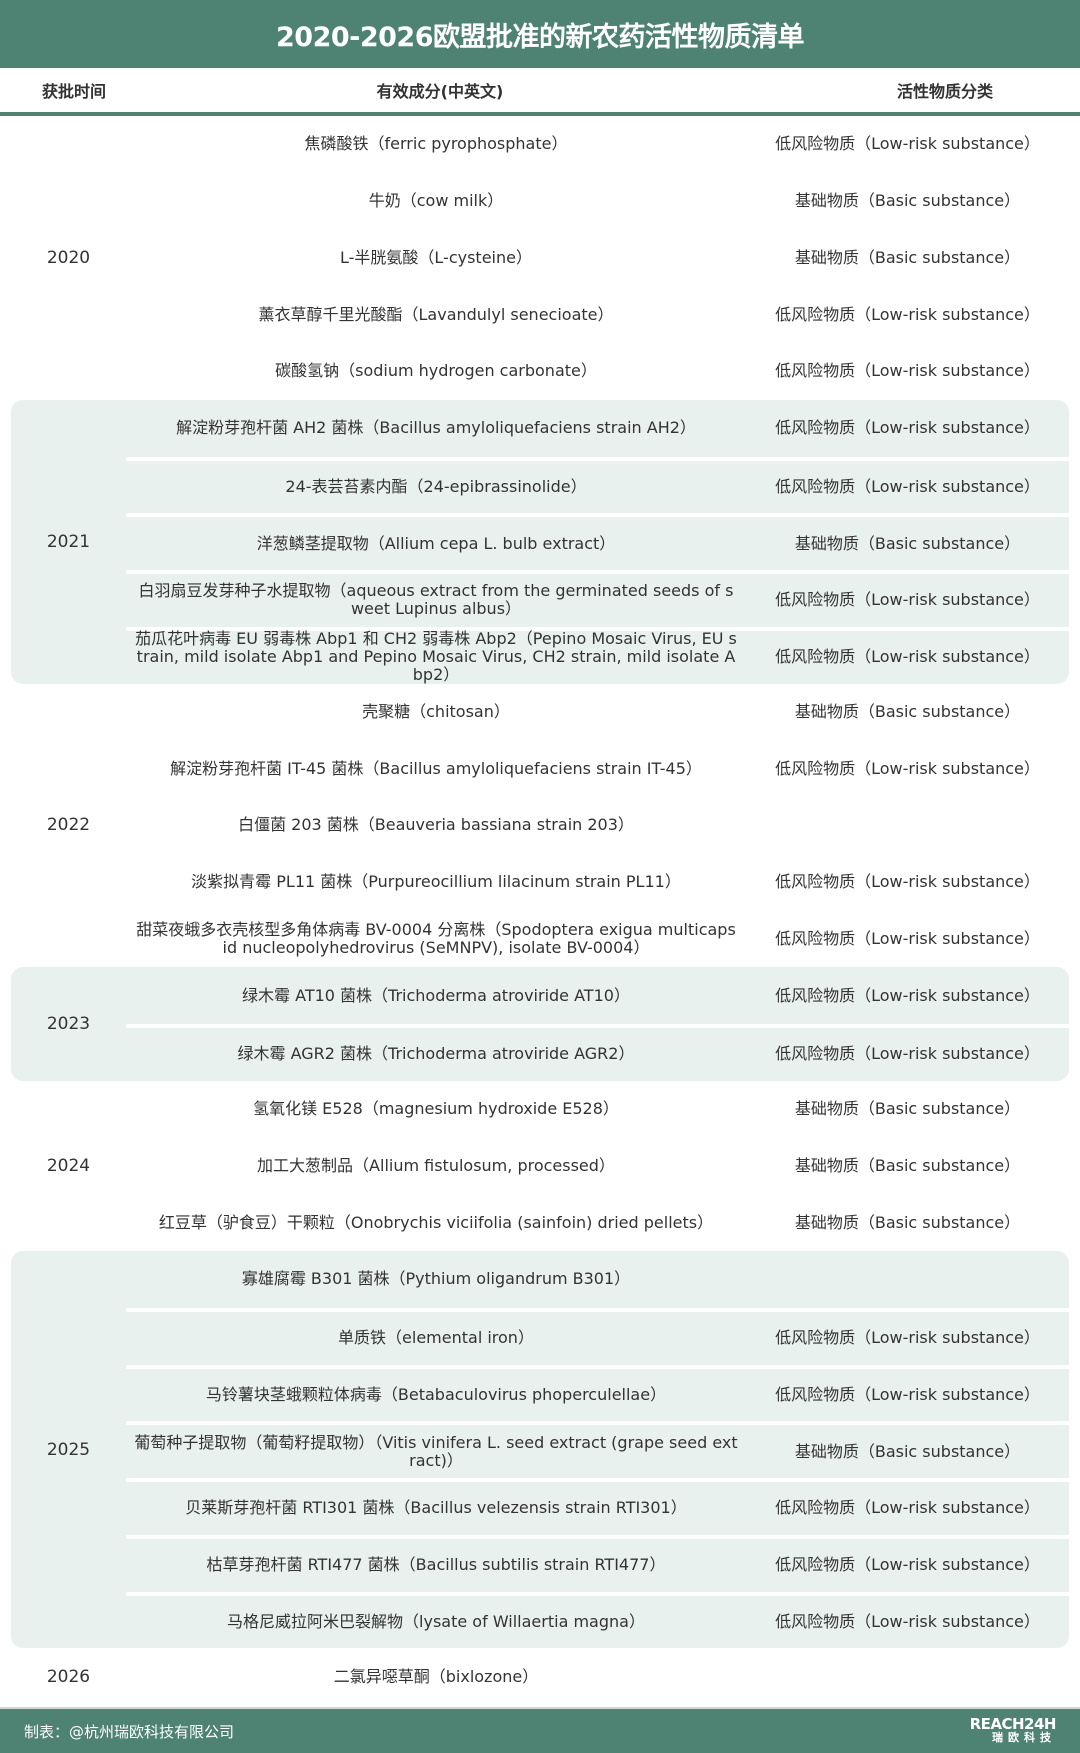 The image size is (1080, 1753). What do you see at coordinates (436, 314) in the screenshot?
I see `ingredient-name: 薰衣草醇千里光酸酯（Lavandulyl senecioate）` at bounding box center [436, 314].